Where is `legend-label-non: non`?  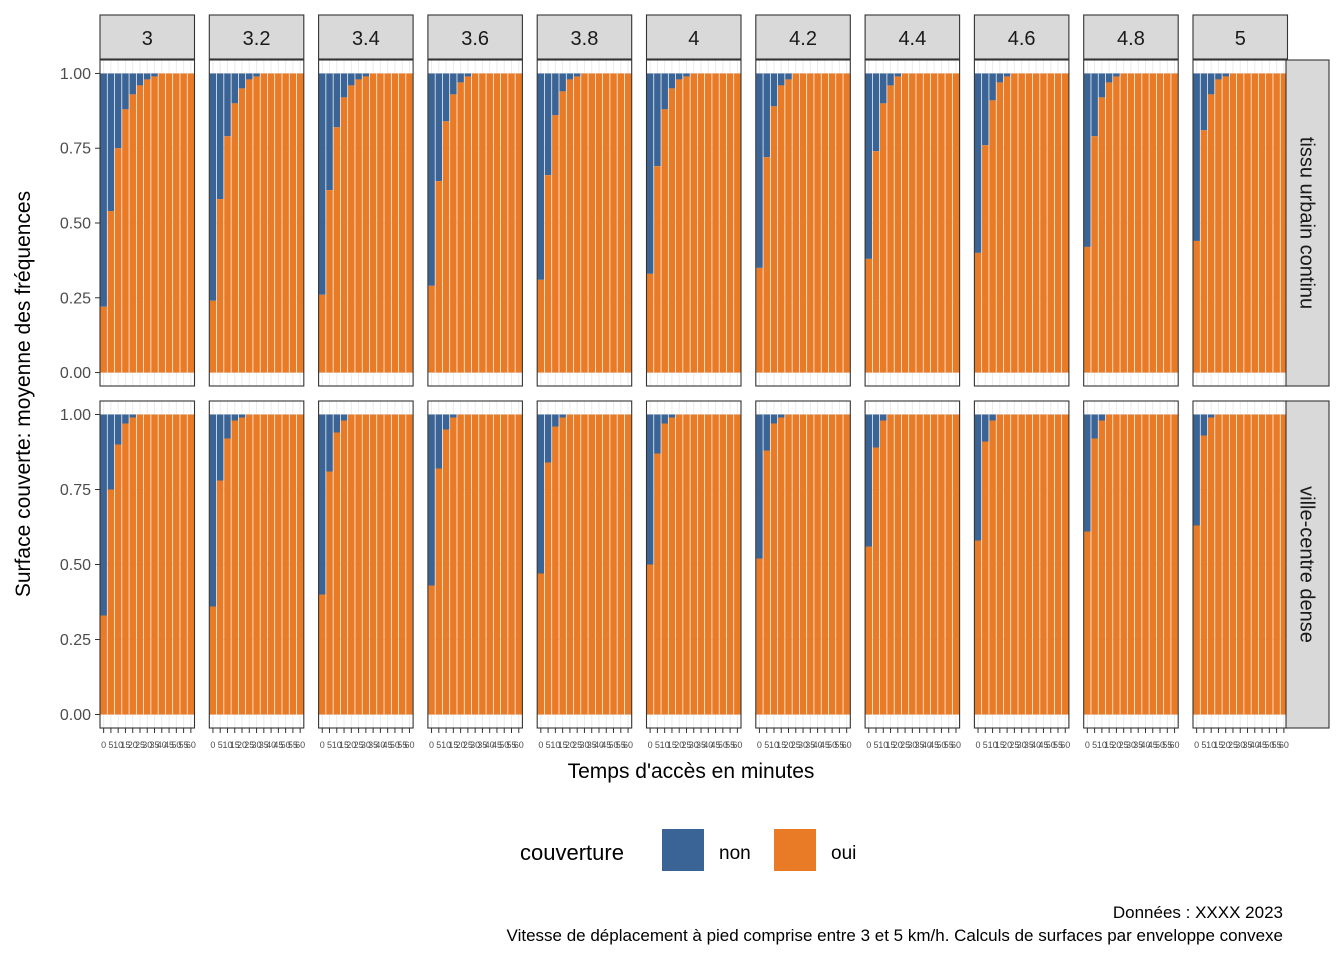
legend-label-non: non is located at coordinates (735, 853).